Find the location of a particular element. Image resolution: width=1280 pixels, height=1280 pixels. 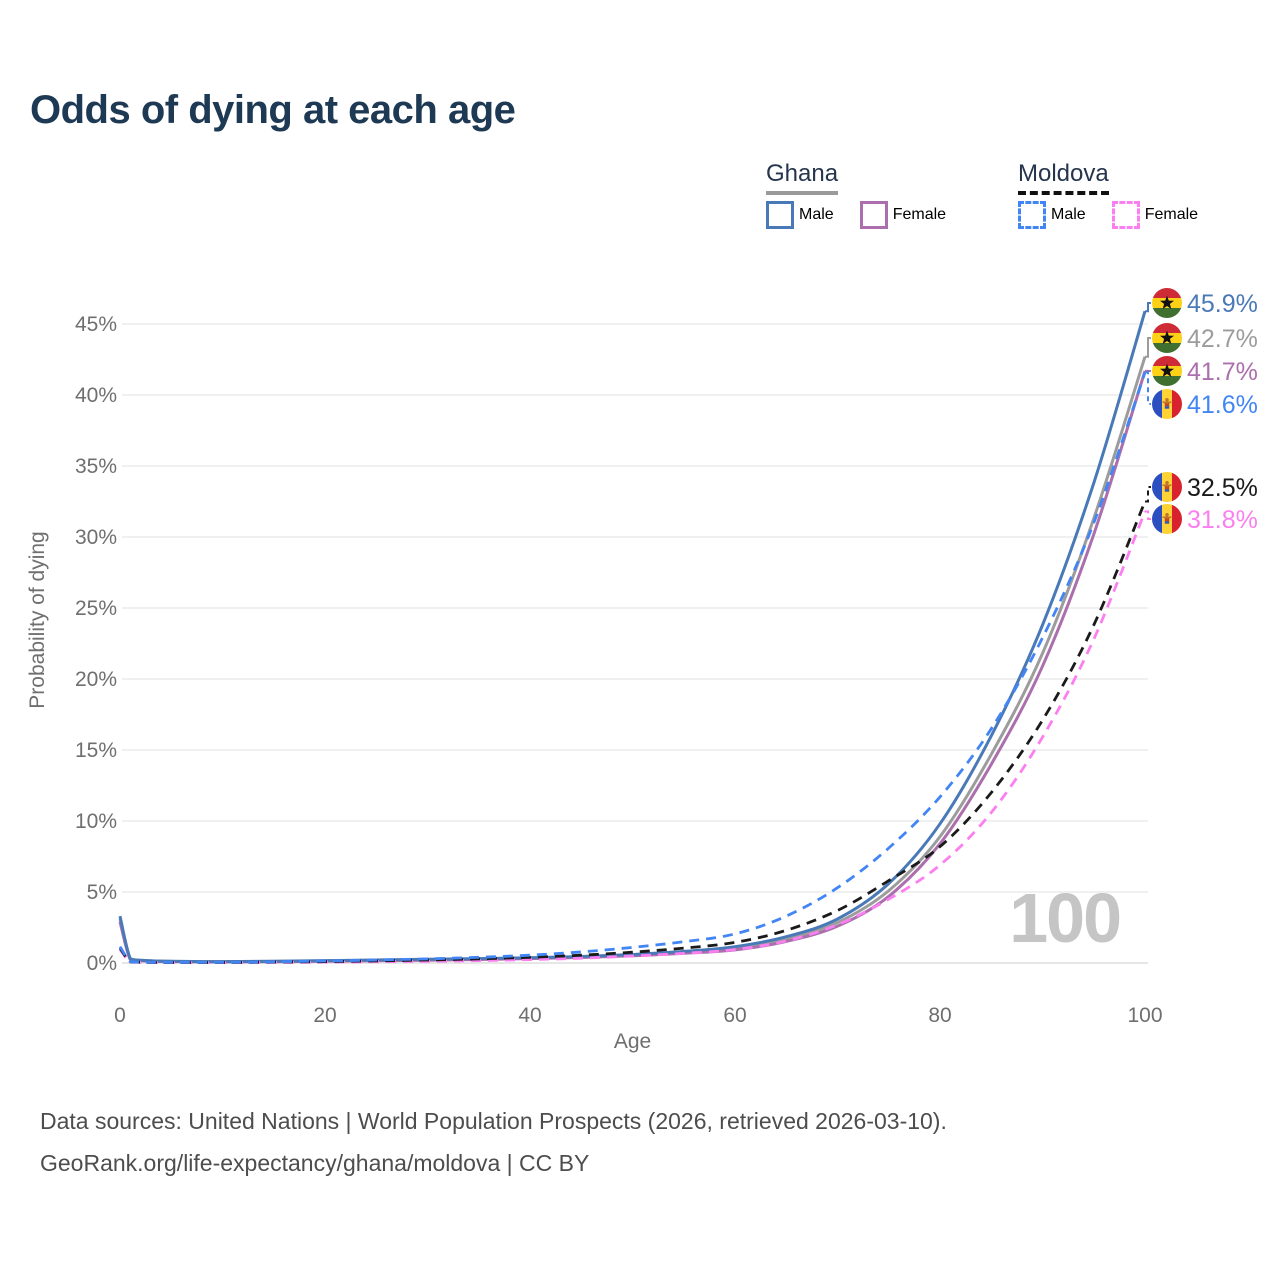

legend-header-moldova: Moldova is located at coordinates (1063, 177).